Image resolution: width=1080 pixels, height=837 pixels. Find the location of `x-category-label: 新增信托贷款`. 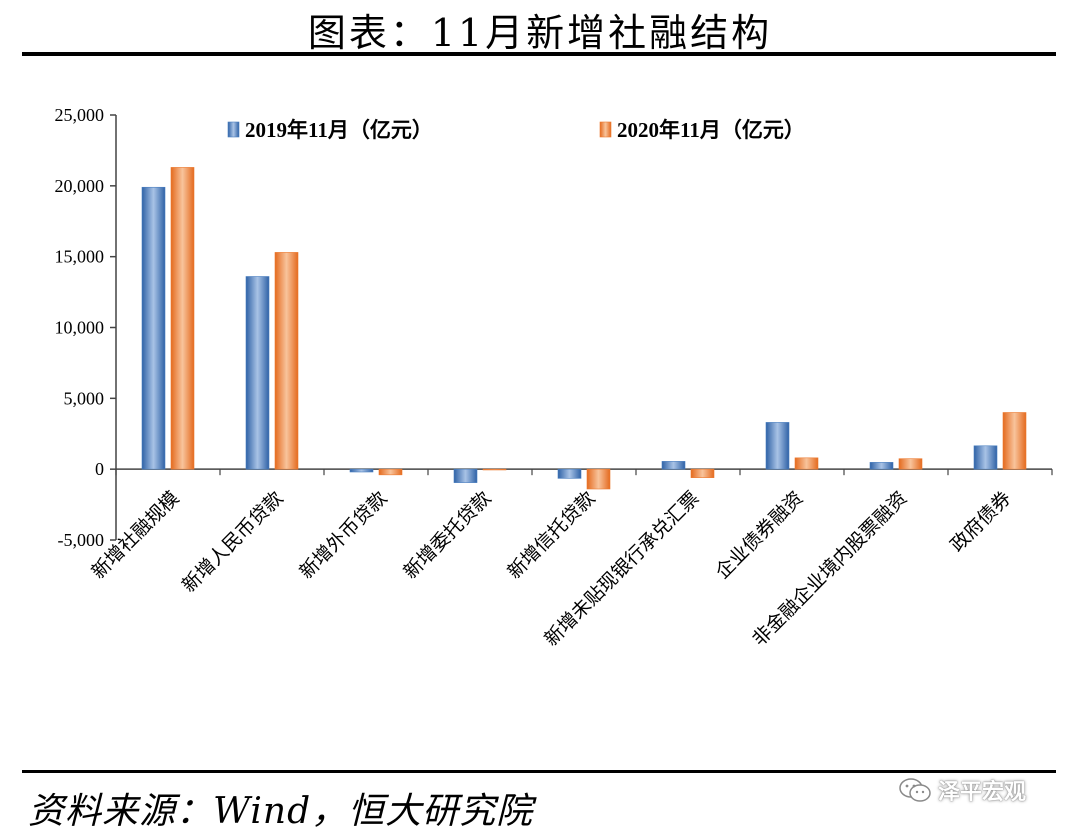

x-category-label: 新增信托贷款 is located at coordinates (551, 535).